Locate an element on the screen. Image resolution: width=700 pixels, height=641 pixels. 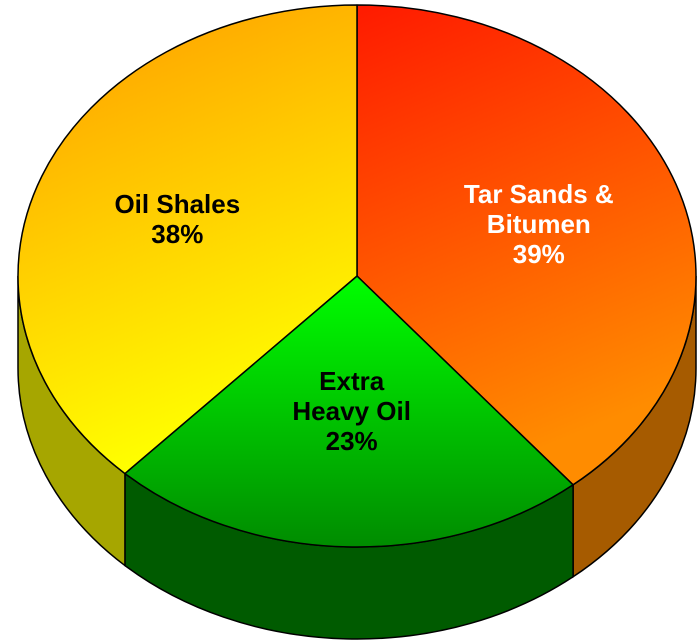
value-label: 38% is located at coordinates (177, 234).